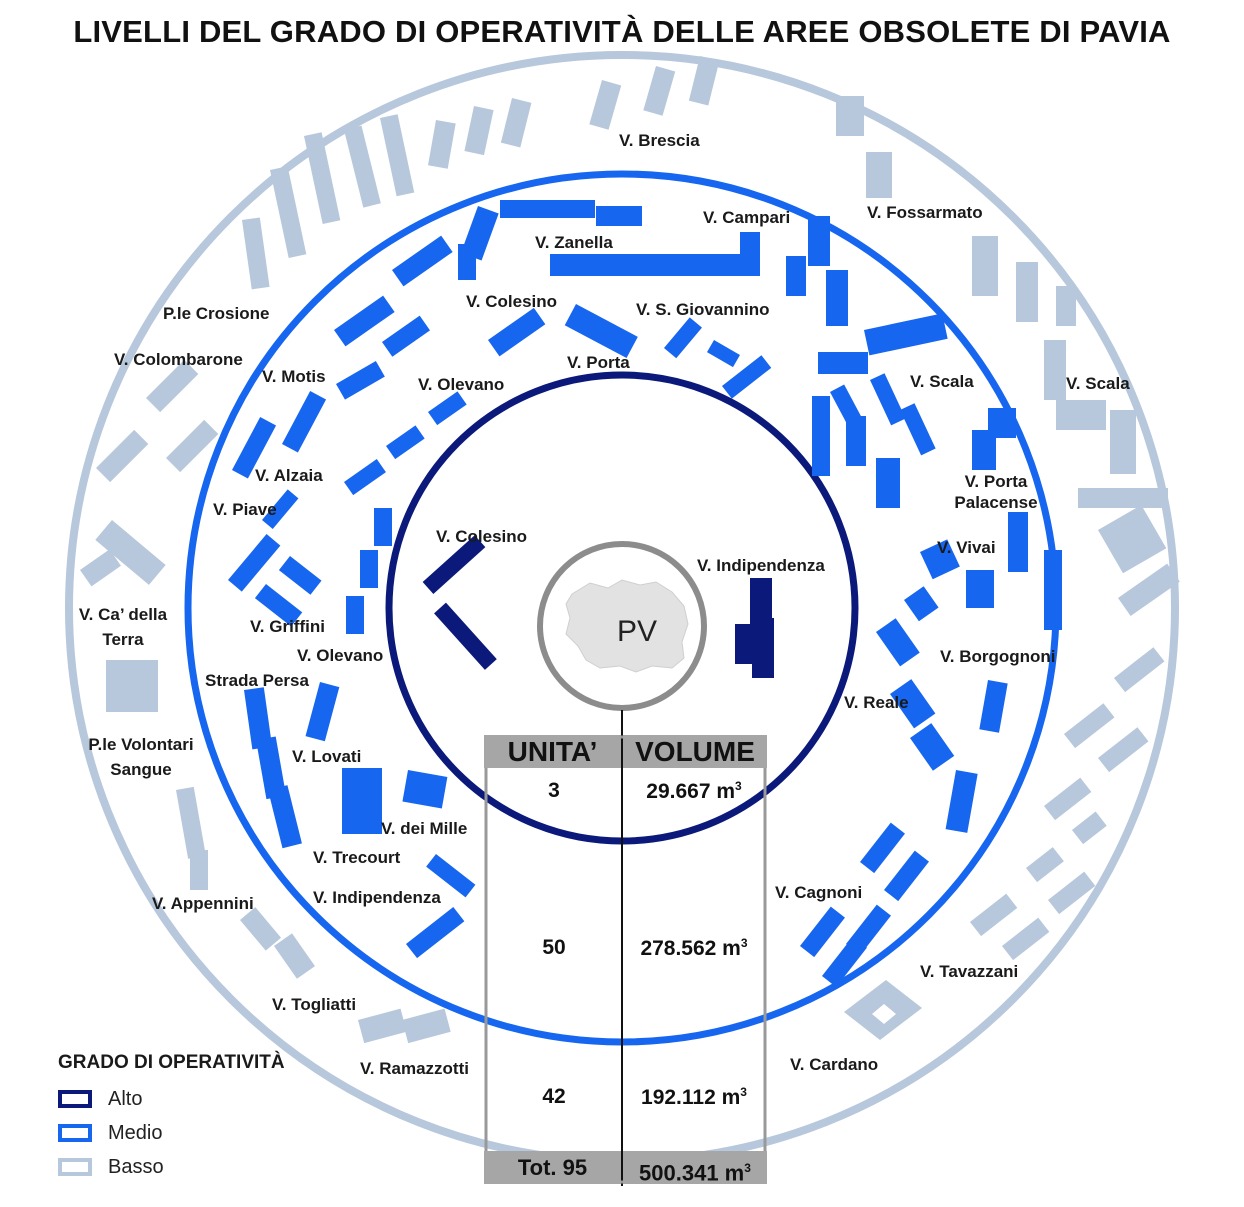 The height and width of the screenshot is (1207, 1244). Describe the element at coordinates (747, 217) in the screenshot. I see `label-v-campari: V. Campari` at that location.